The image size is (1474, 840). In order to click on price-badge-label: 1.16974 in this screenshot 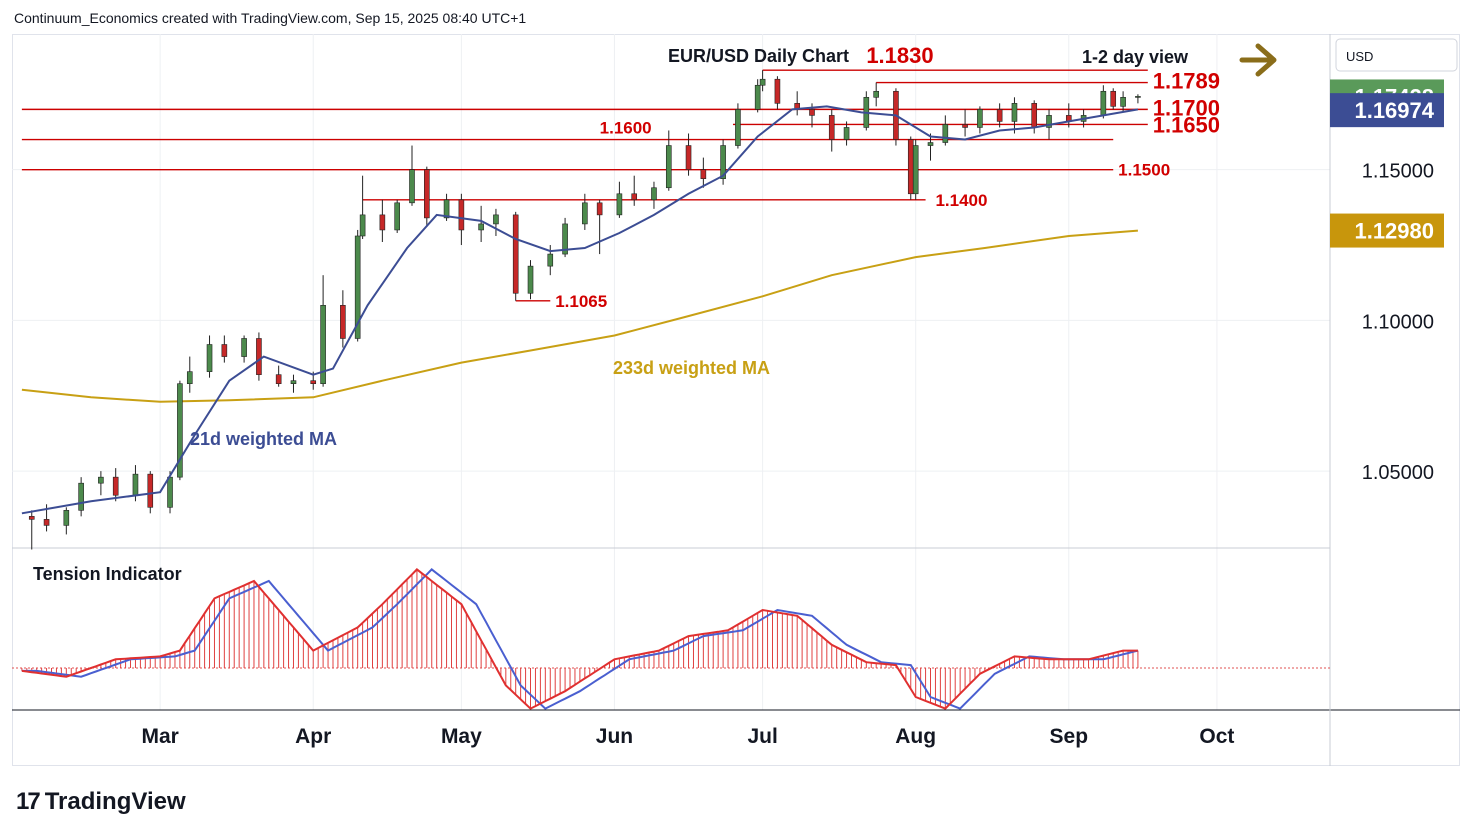, I will do `click(1394, 110)`.